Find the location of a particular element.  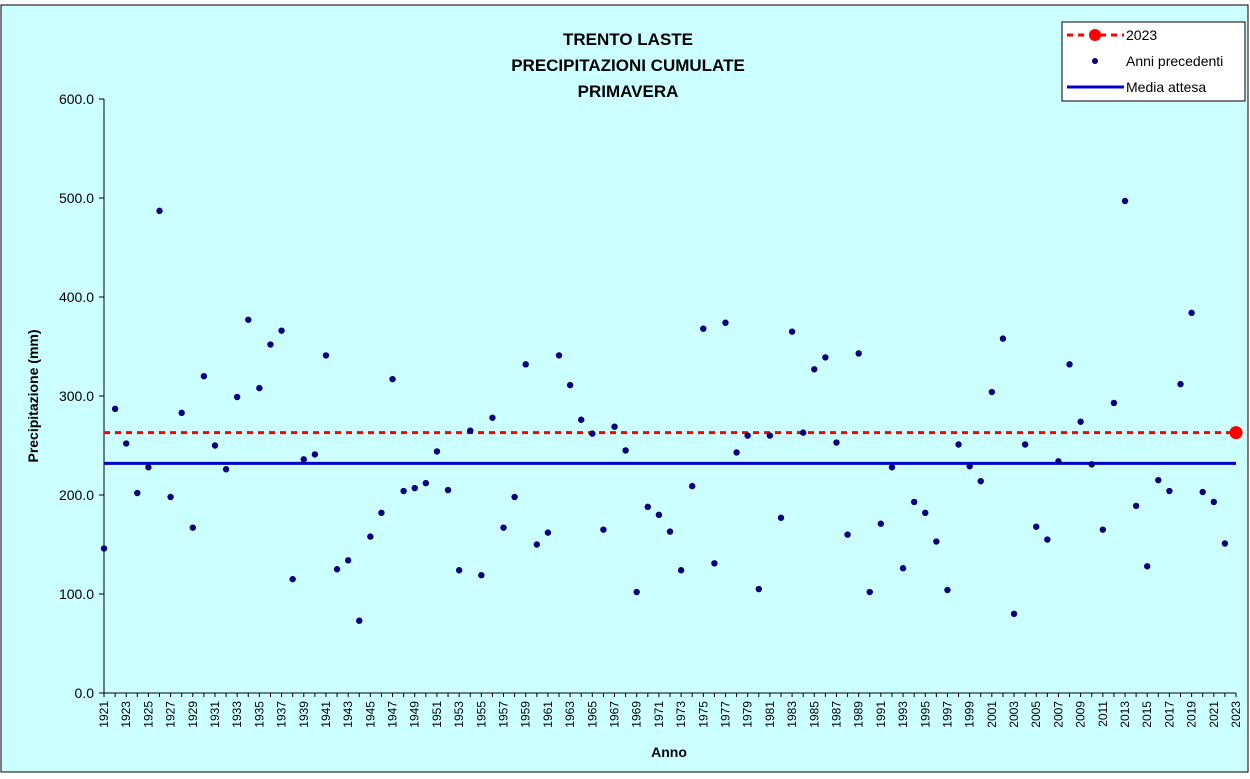

point-1979 is located at coordinates (747, 435).